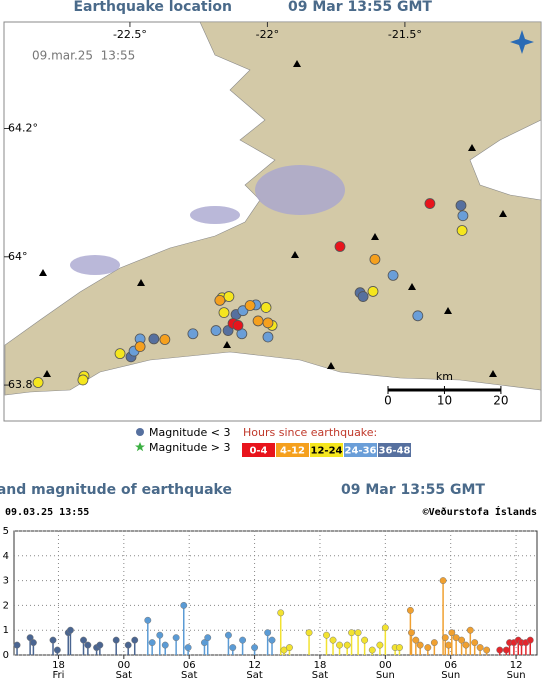  What do you see at coordinates (500, 401) in the screenshot?
I see `scale-label: 20` at bounding box center [500, 401].